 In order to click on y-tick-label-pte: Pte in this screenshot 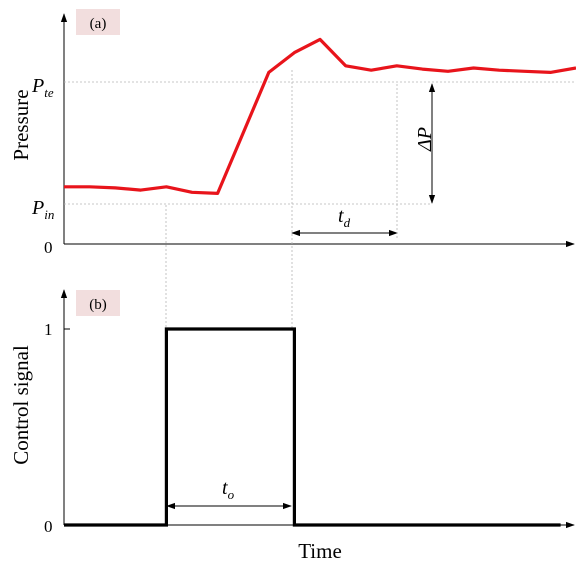, I will do `click(42, 87)`.